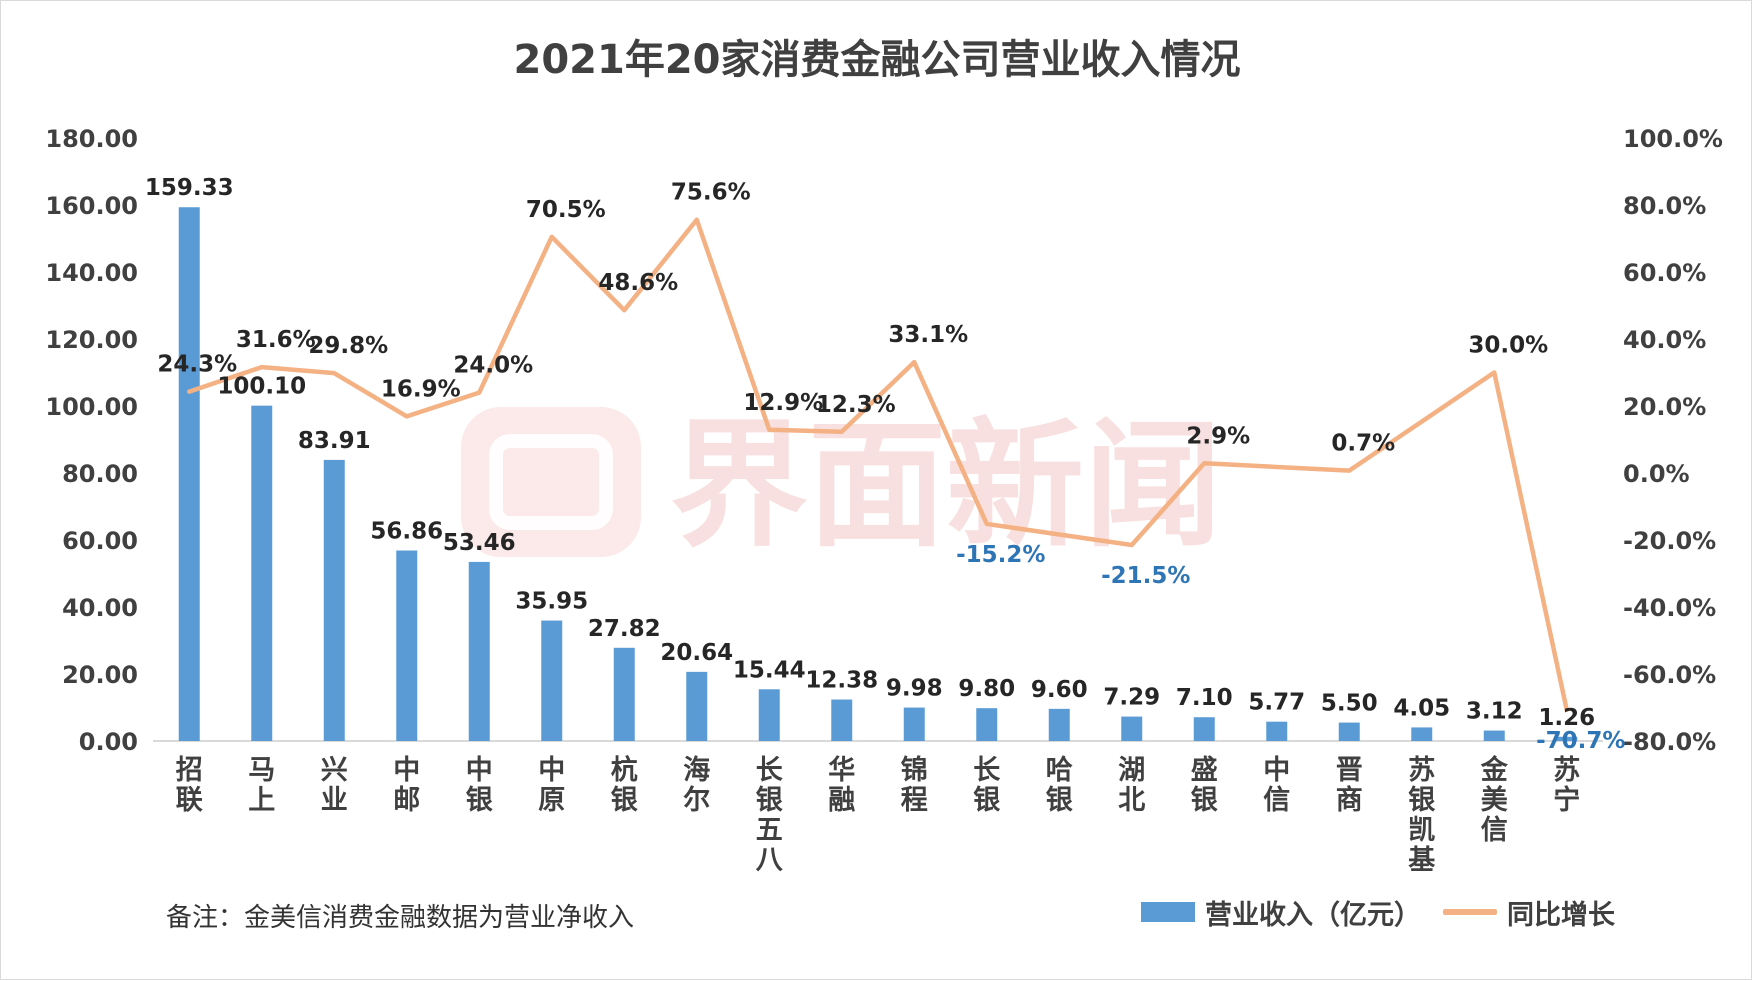  I want to click on bar-value-label: 53.46, so click(479, 543).